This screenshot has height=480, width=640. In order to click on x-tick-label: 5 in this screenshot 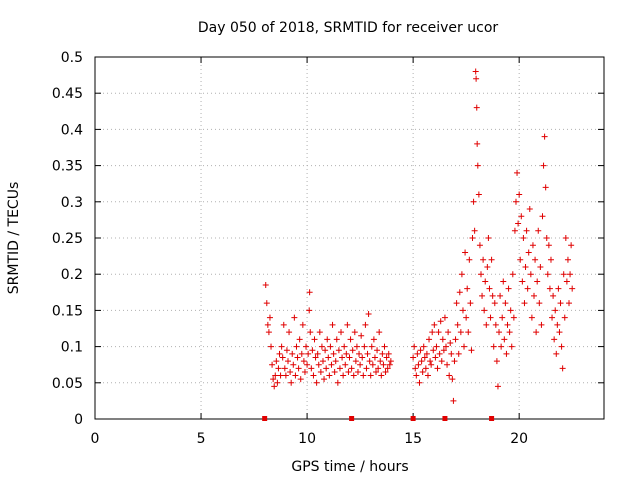, I will do `click(201, 439)`.